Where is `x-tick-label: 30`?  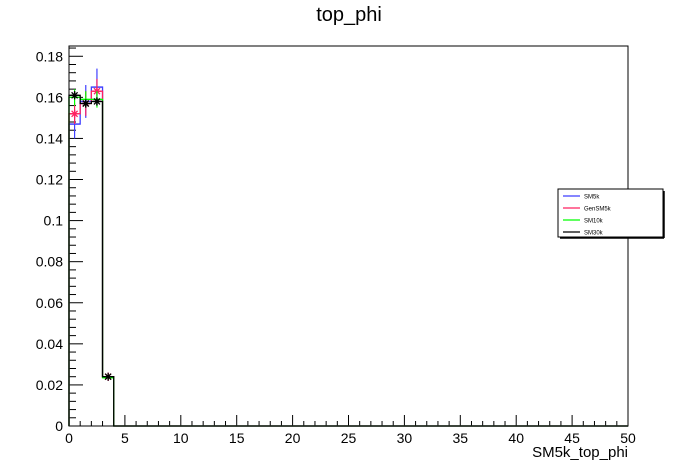
x-tick-label: 30 is located at coordinates (405, 438).